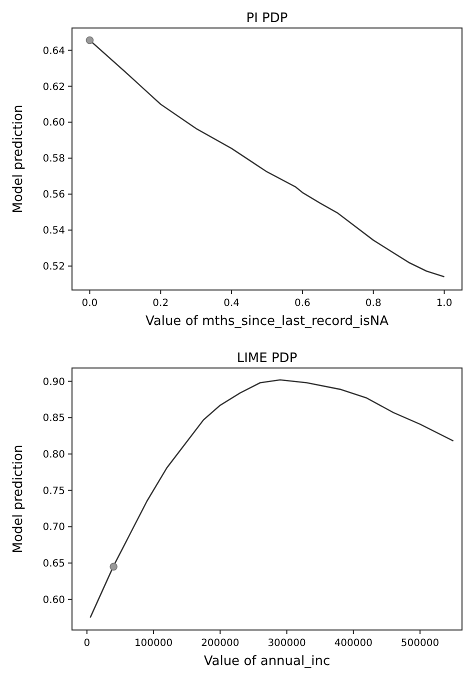 This screenshot has height=687, width=465. What do you see at coordinates (160, 303) in the screenshot?
I see `x-tick-label: 0.2` at bounding box center [160, 303].